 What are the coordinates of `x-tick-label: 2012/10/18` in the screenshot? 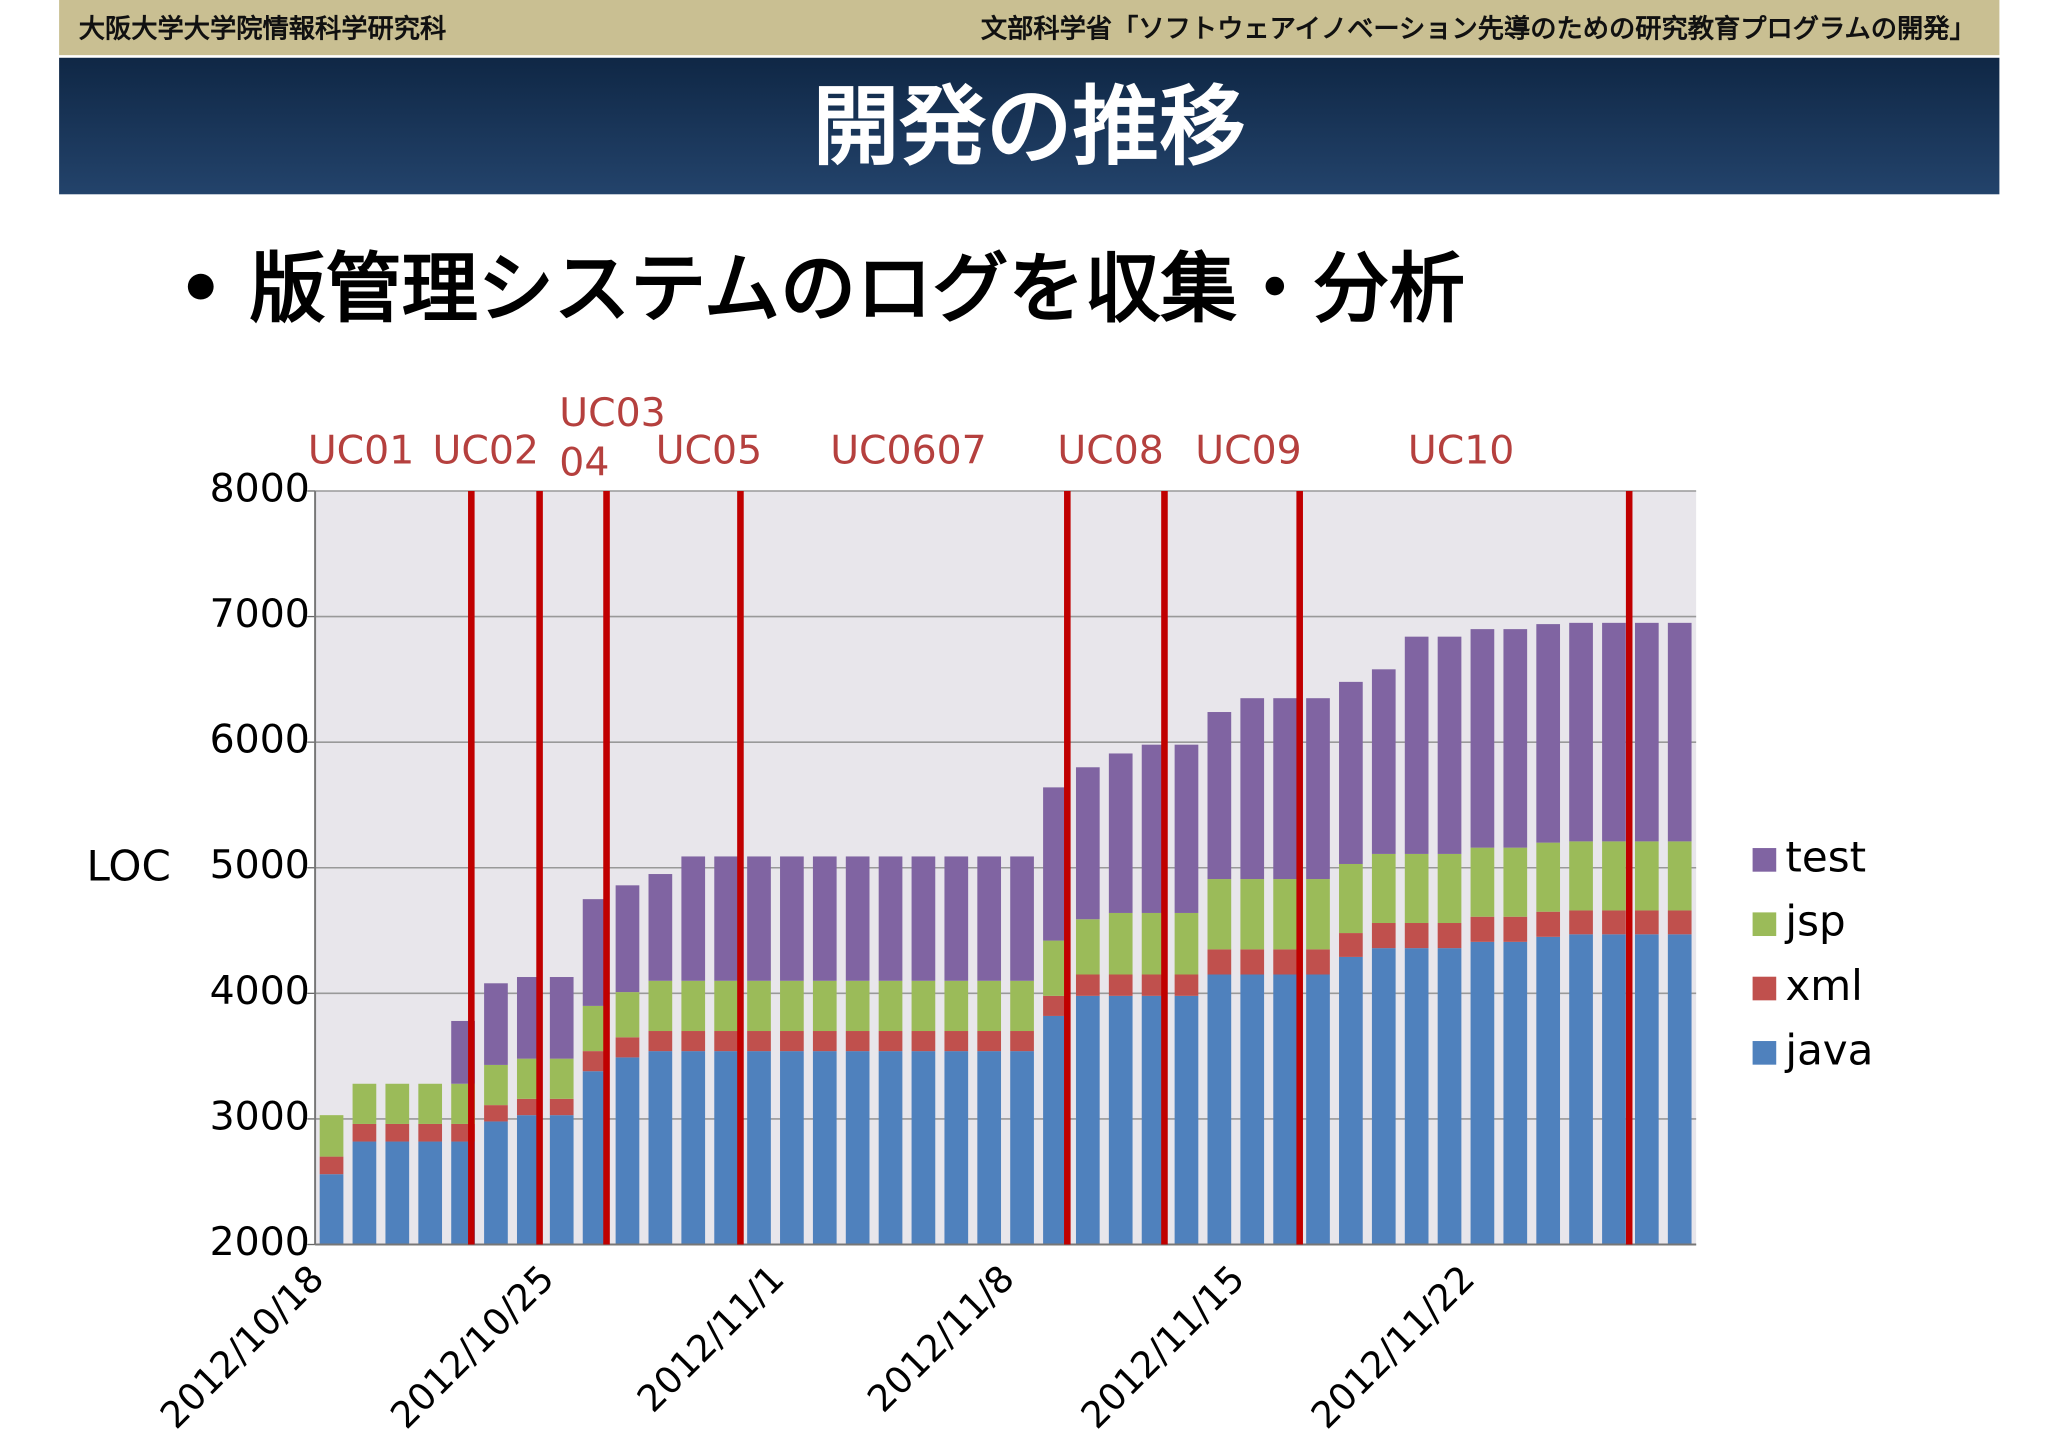 It's located at (242, 1347).